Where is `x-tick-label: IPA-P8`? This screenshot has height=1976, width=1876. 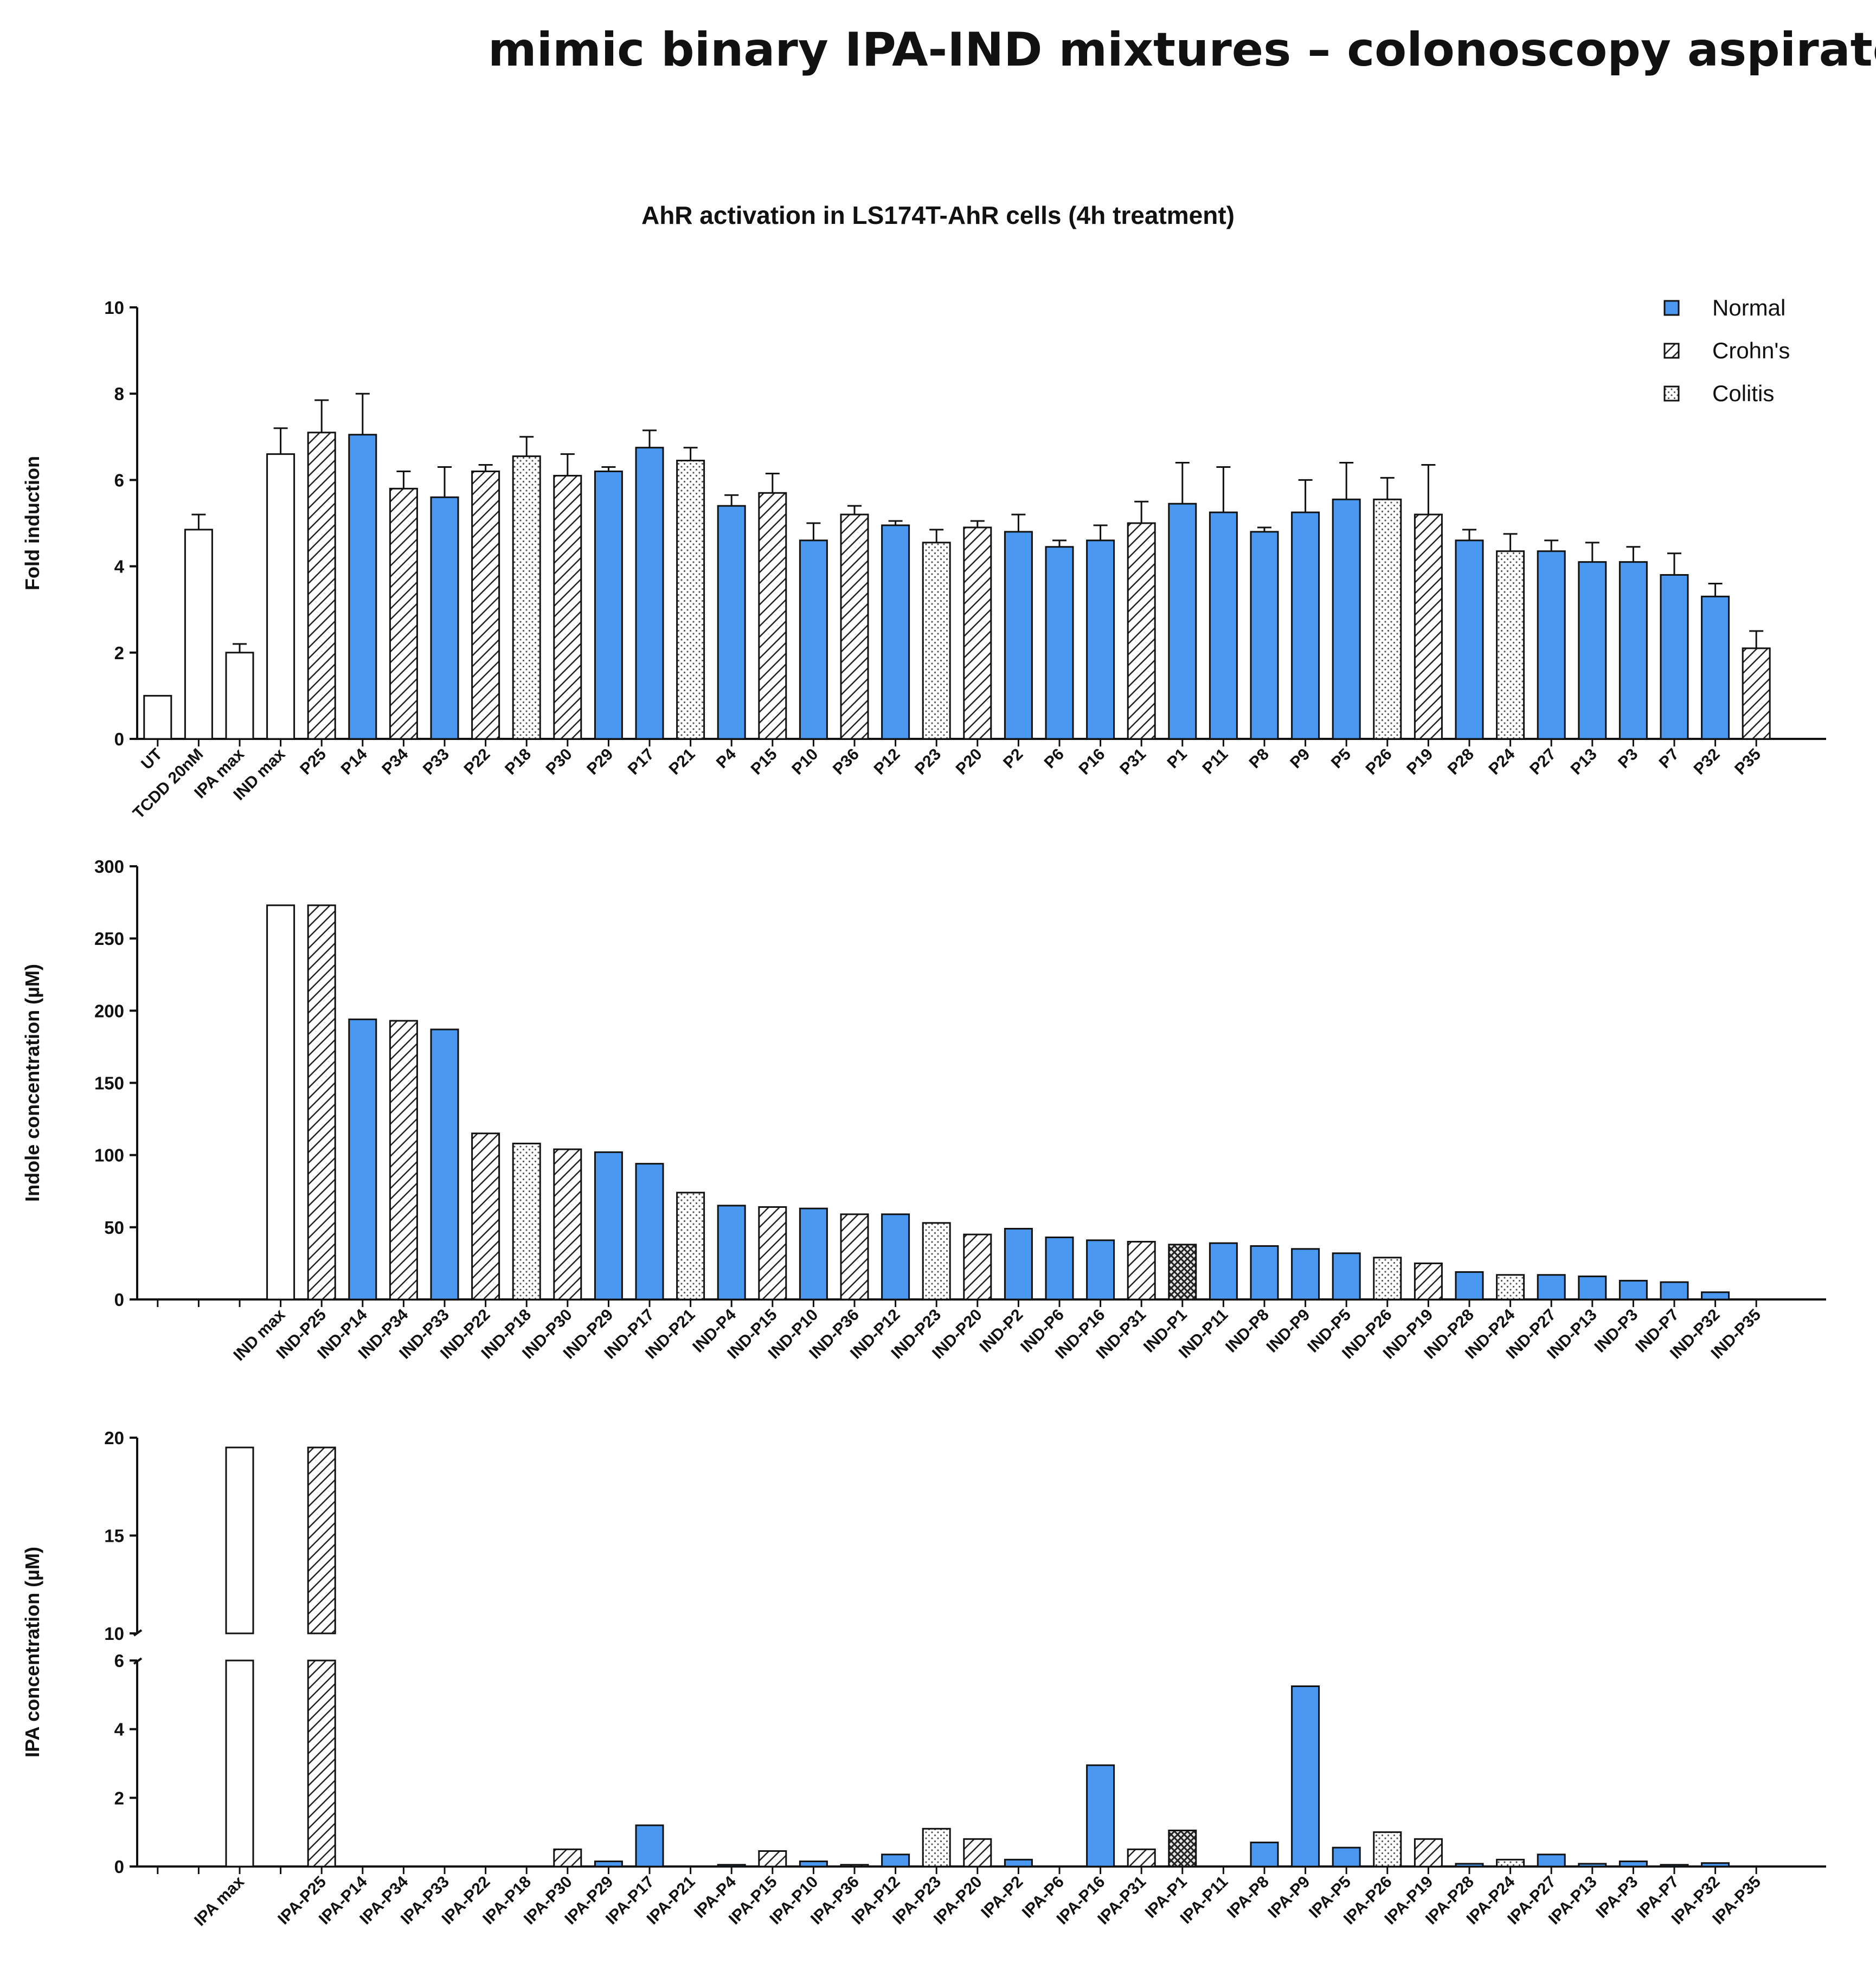
x-tick-label: IPA-P8 is located at coordinates (1248, 1897).